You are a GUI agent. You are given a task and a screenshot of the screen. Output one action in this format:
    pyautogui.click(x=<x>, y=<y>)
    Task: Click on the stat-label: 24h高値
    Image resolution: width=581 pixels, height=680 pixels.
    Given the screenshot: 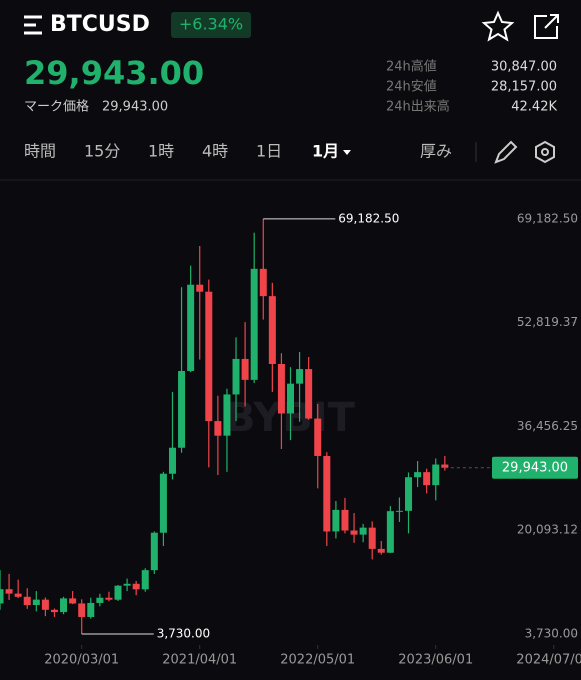 What is the action you would take?
    pyautogui.click(x=411, y=67)
    